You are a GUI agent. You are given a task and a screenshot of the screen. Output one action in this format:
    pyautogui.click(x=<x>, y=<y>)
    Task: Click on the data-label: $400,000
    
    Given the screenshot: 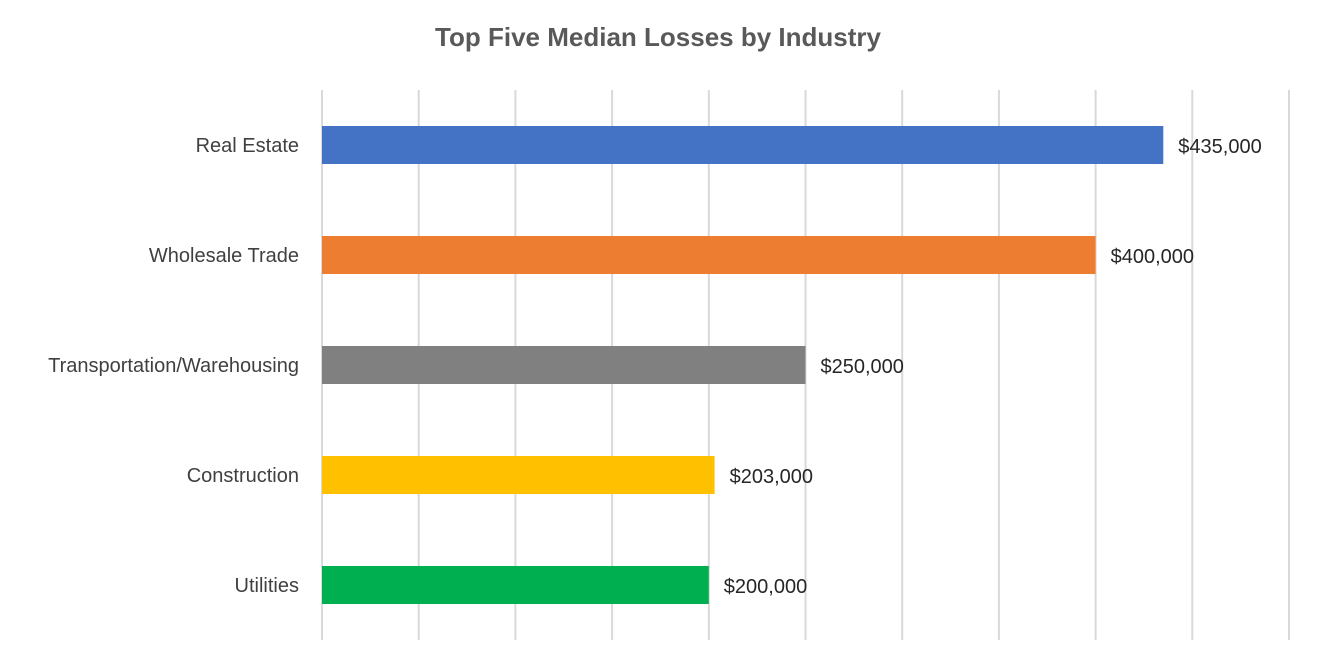 What is the action you would take?
    pyautogui.click(x=1152, y=257)
    